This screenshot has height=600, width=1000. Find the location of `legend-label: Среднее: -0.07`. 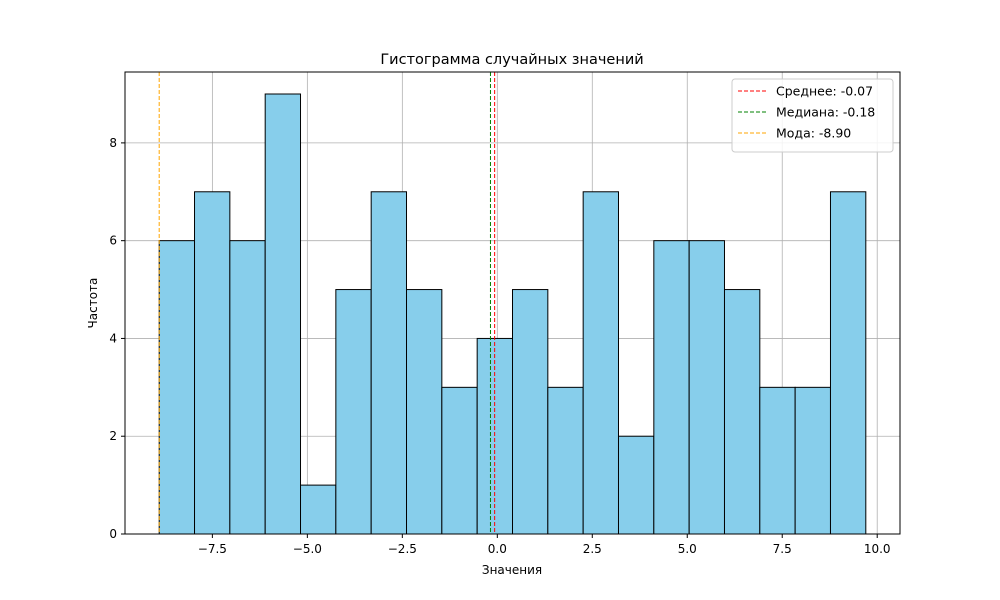

legend-label: Среднее: -0.07 is located at coordinates (824, 91).